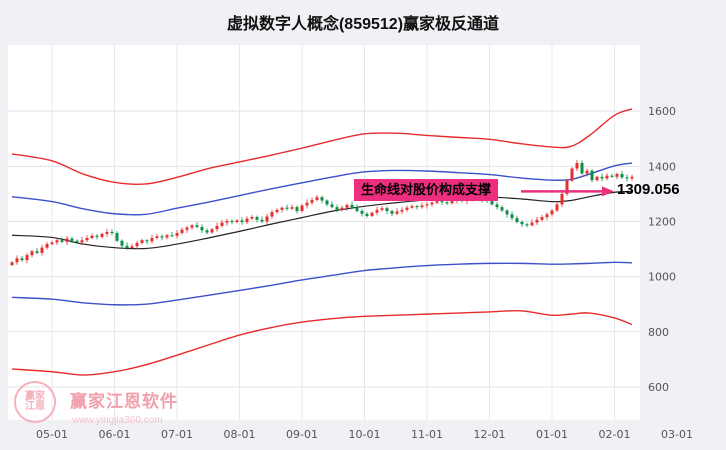  Describe the element at coordinates (117, 420) in the screenshot. I see `brand-url: www.yingjia360.com` at that location.